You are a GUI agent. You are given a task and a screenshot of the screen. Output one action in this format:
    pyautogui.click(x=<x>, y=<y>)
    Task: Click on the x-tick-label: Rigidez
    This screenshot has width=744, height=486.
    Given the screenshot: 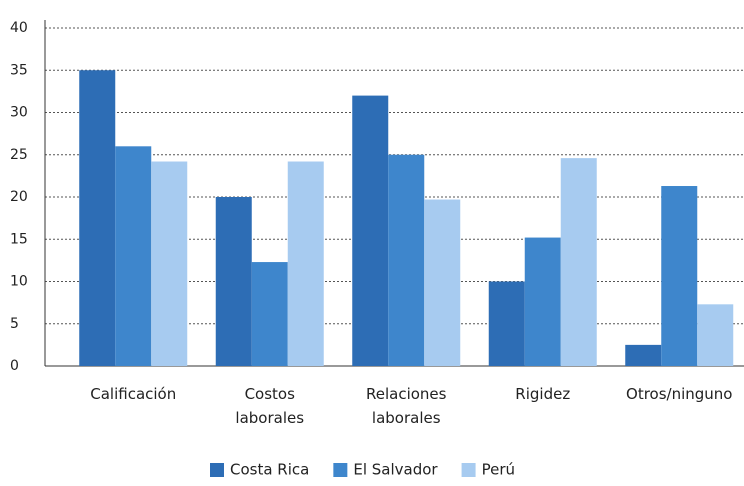 What is the action you would take?
    pyautogui.click(x=542, y=394)
    